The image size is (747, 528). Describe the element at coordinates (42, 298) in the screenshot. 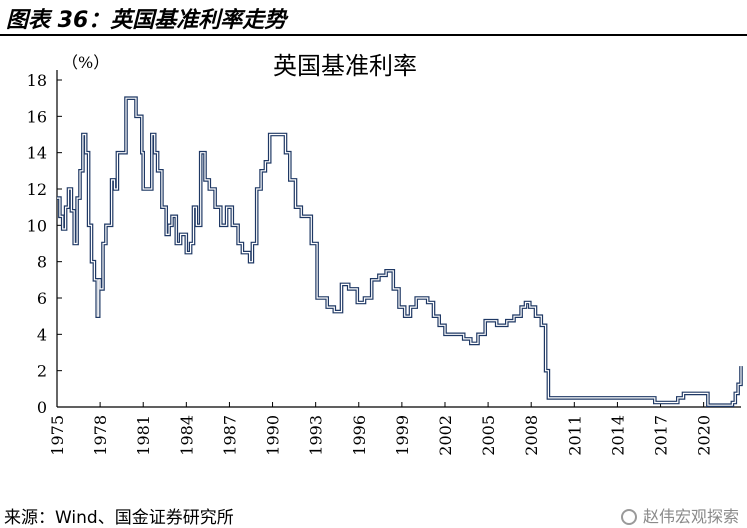

I see `y-tick-label: 6` at that location.